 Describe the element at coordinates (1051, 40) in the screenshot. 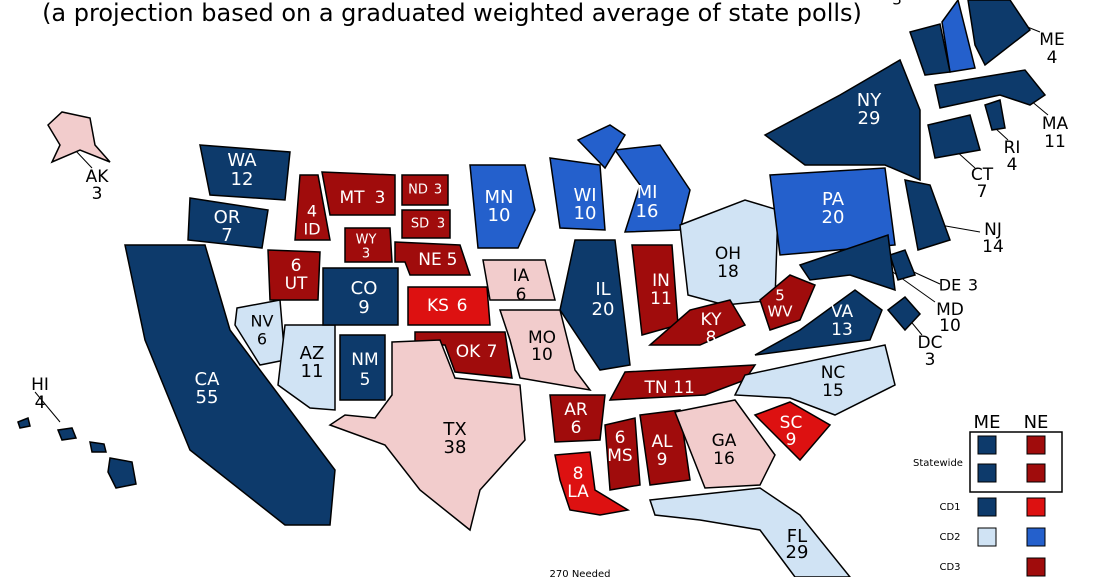

I see `state-abbr: ME` at that location.